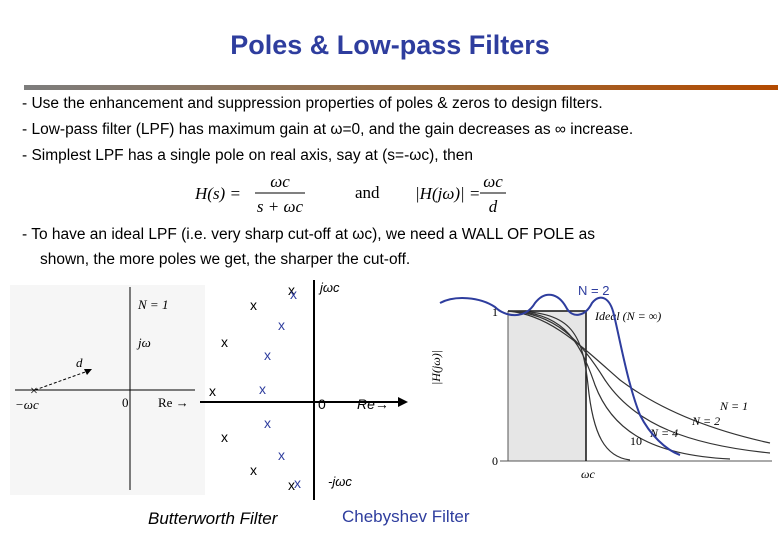 The height and width of the screenshot is (540, 780). I want to click on neg-jwc-label: -jωc, so click(340, 481).